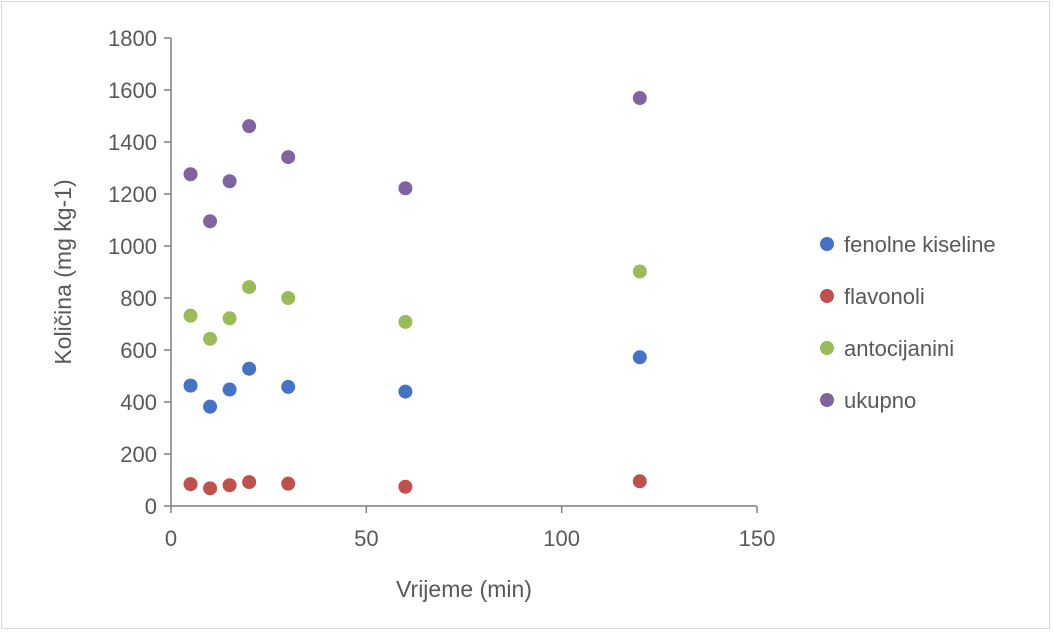  Describe the element at coordinates (138, 298) in the screenshot. I see `y-tick-label: 800` at that location.